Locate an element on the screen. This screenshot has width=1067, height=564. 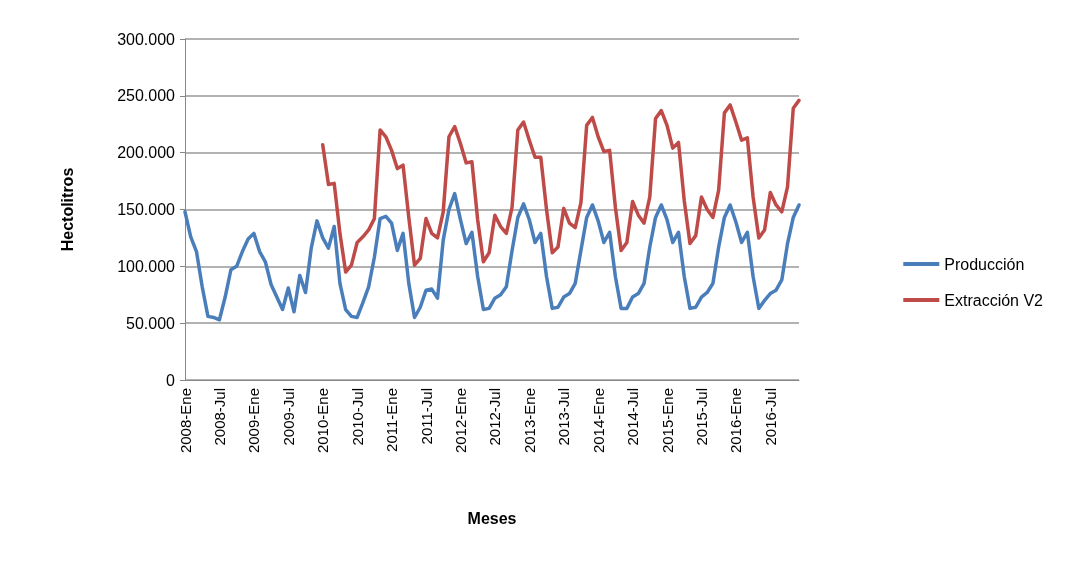
x-tick-label: 2014-Jul is located at coordinates (633, 417).